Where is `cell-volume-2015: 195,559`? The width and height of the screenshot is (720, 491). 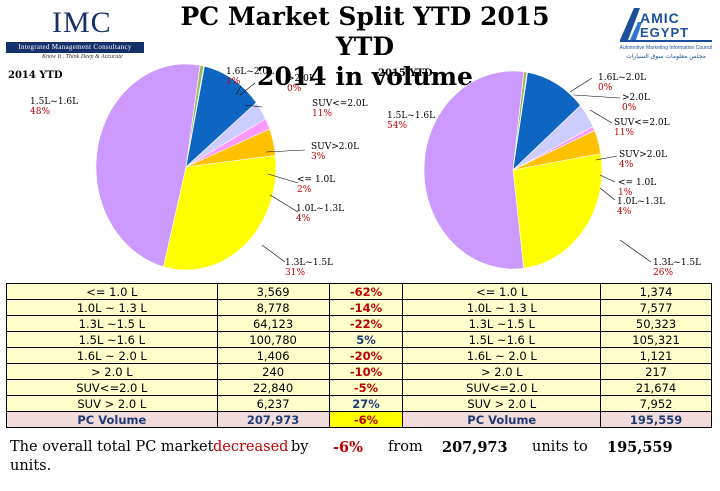
cell-volume-2015: 195,559 is located at coordinates (656, 419).